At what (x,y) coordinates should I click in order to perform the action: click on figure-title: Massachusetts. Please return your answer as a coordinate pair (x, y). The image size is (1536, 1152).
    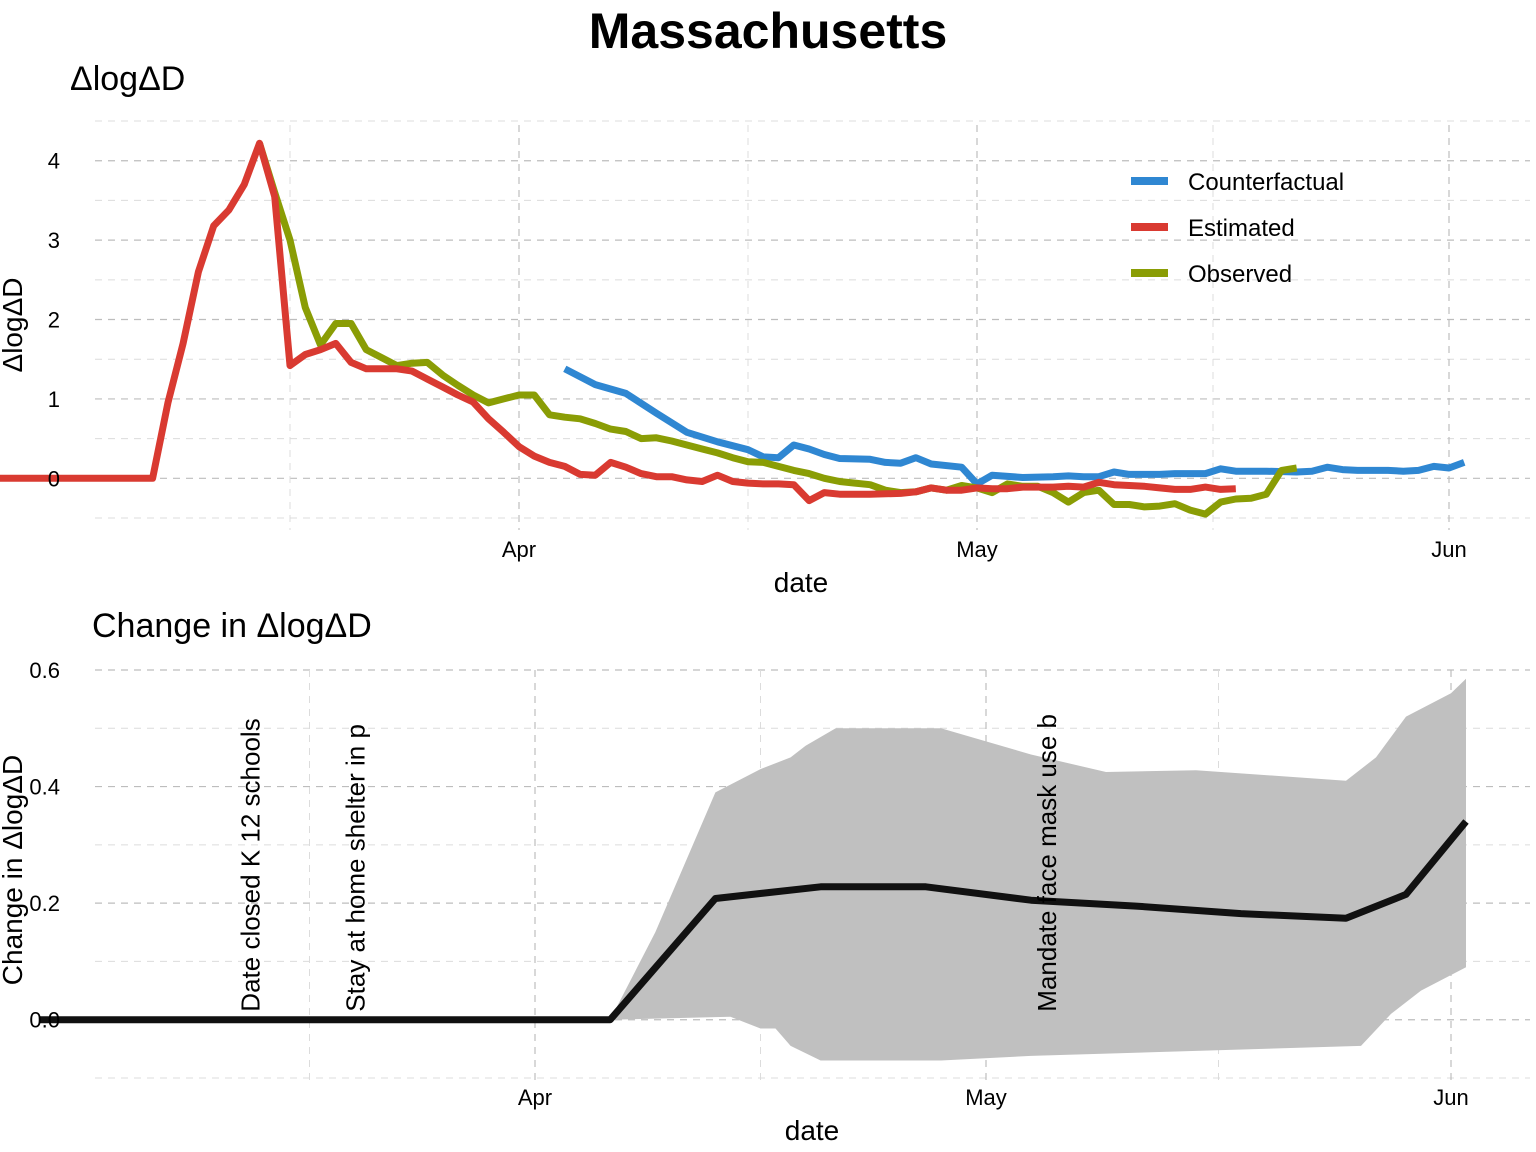
    Looking at the image, I should click on (768, 31).